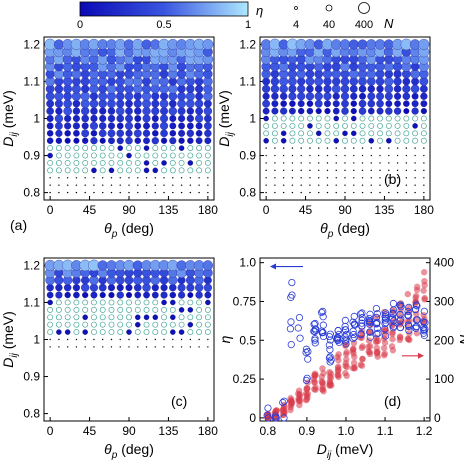 Image resolution: width=464 pixels, height=472 pixels. I want to click on x-axis-label: θp (deg), so click(129, 451).